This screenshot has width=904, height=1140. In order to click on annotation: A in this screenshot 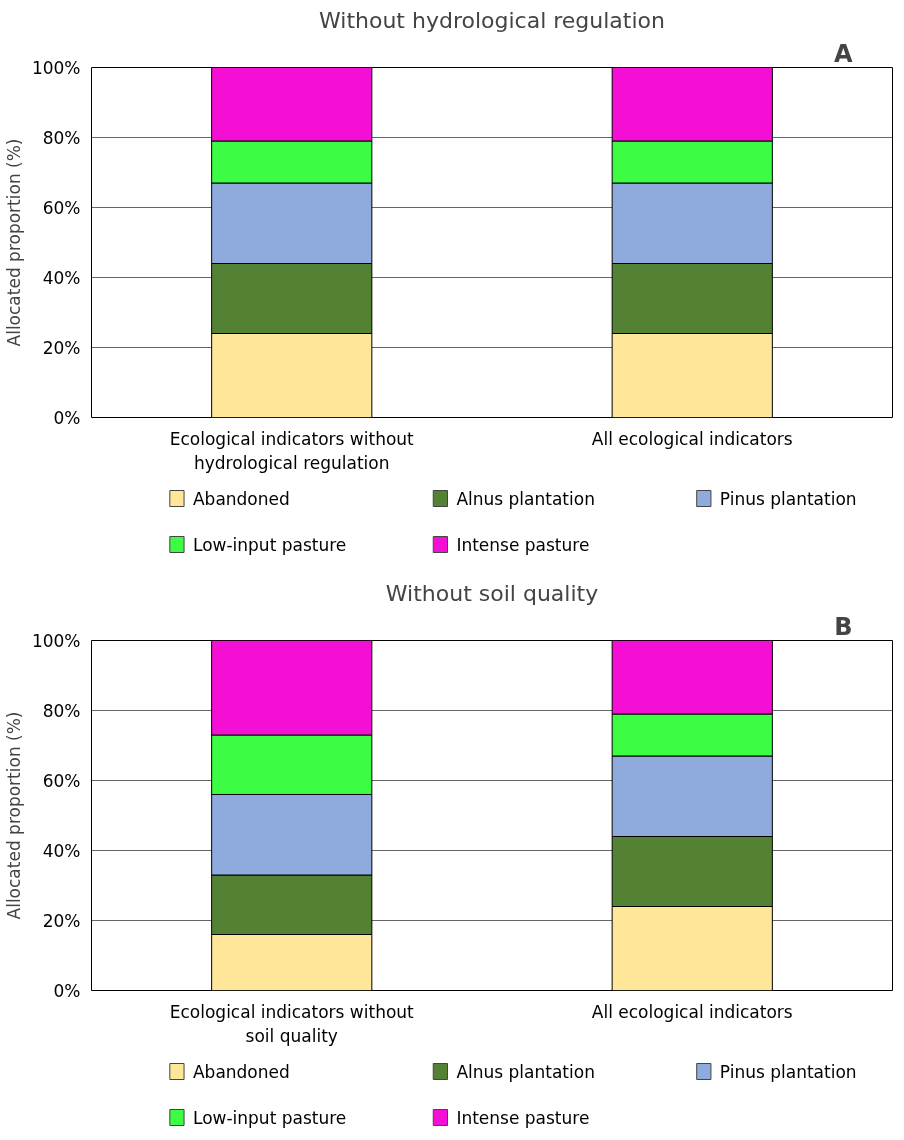, I will do `click(843, 53)`.